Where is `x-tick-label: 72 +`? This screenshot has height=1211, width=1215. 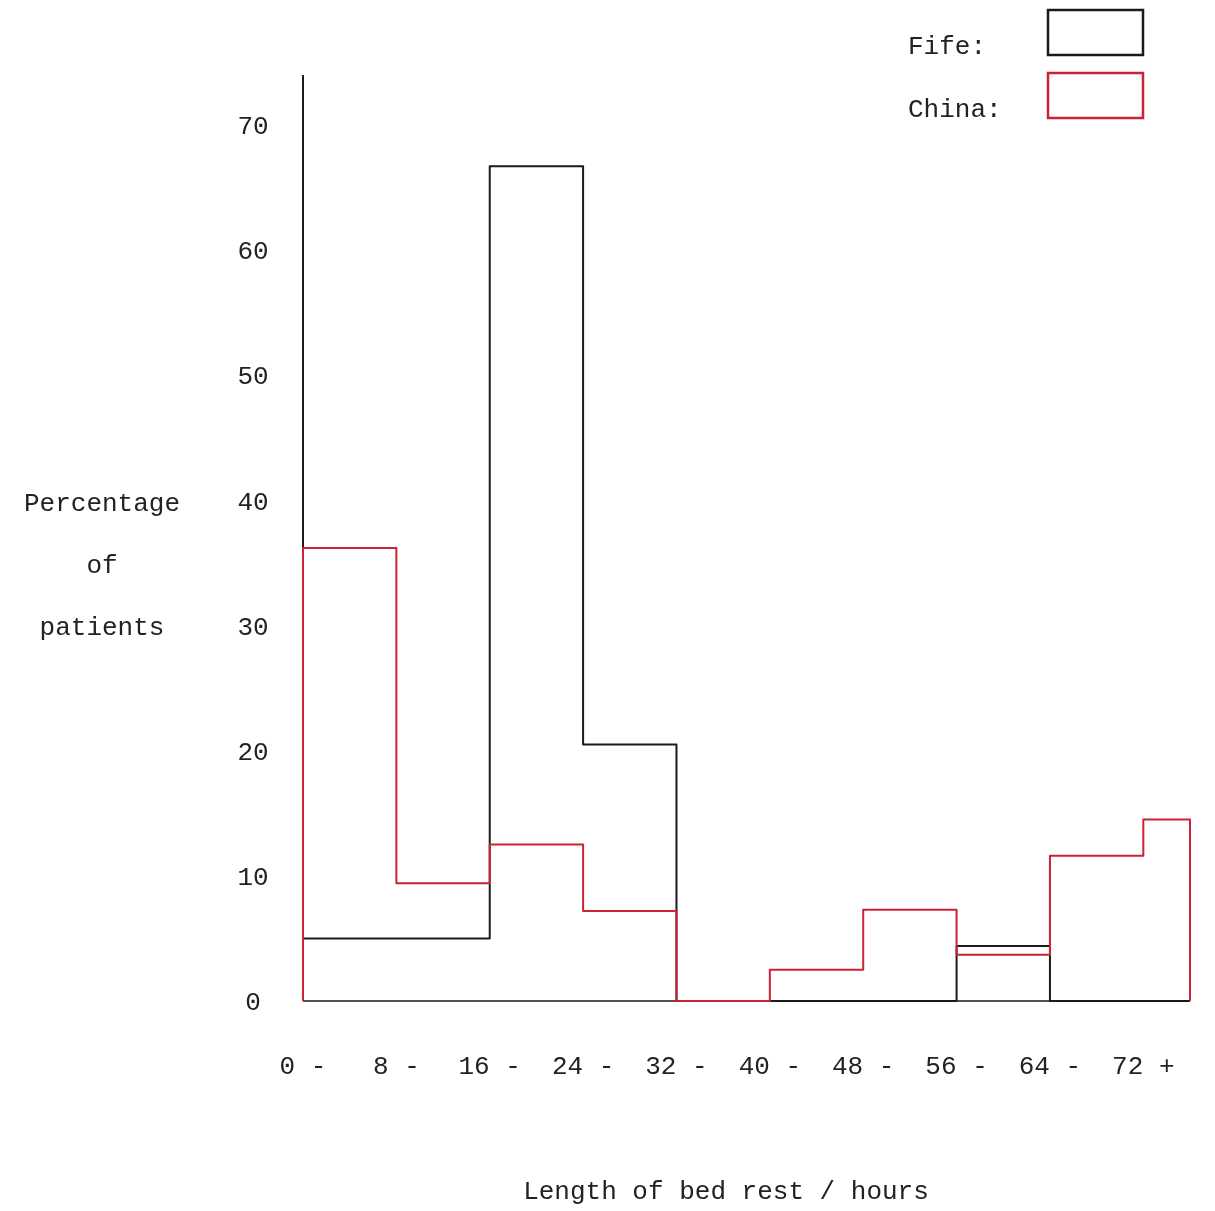 x-tick-label: 72 + is located at coordinates (1143, 1067).